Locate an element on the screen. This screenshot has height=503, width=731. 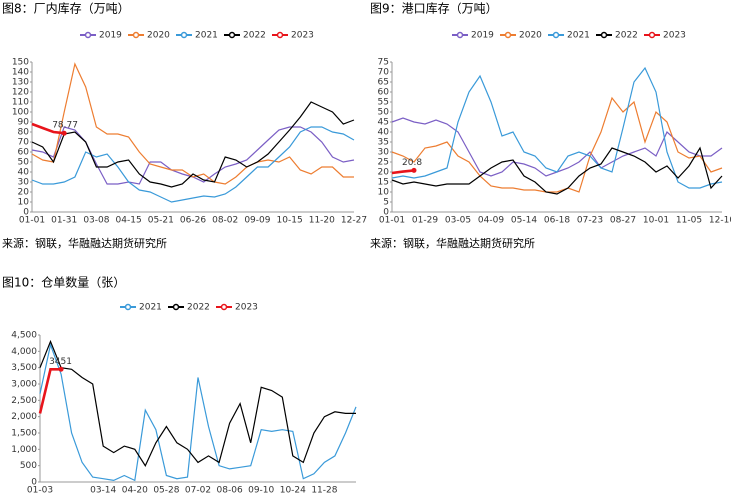
x-tick-label: 08-02 is located at coordinates (225, 221).